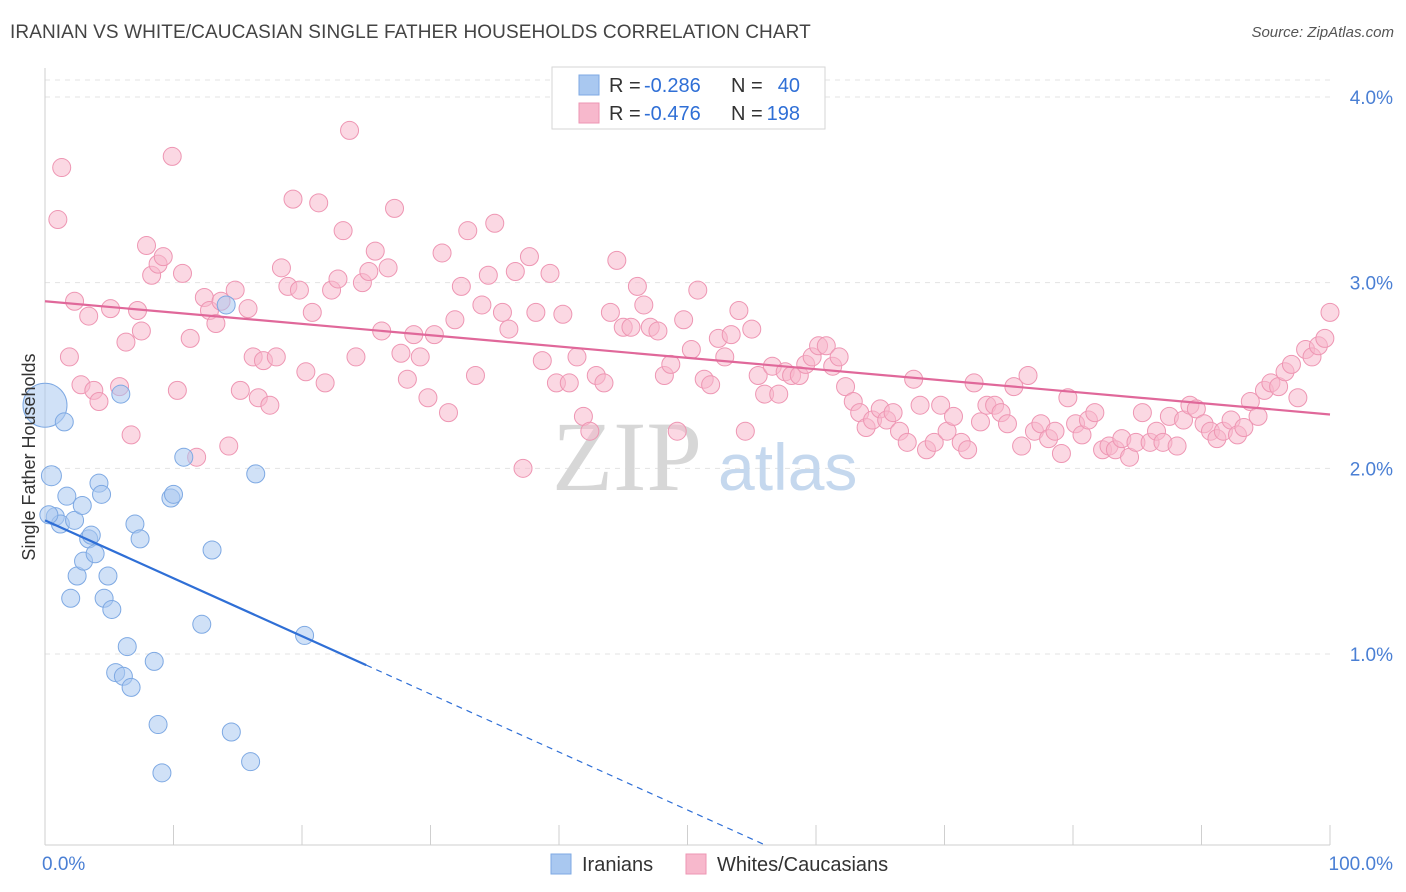  What do you see at coordinates (747, 114) in the screenshot?
I see `stats-n-label: N =` at bounding box center [747, 114].